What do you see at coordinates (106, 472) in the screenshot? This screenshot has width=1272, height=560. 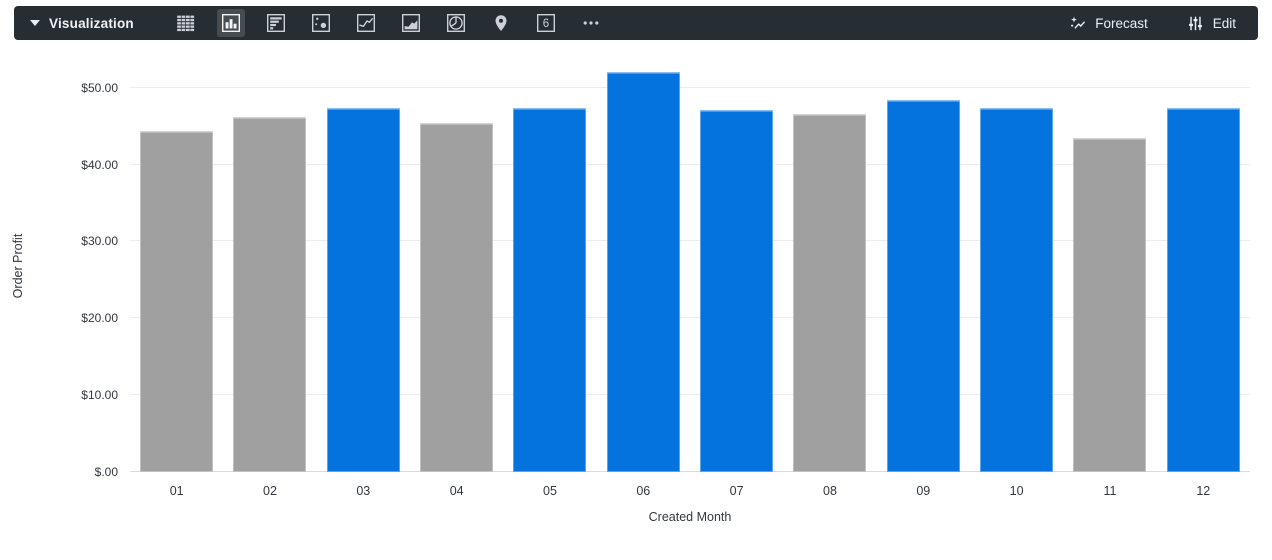 I see `y-tick-label: $.00` at bounding box center [106, 472].